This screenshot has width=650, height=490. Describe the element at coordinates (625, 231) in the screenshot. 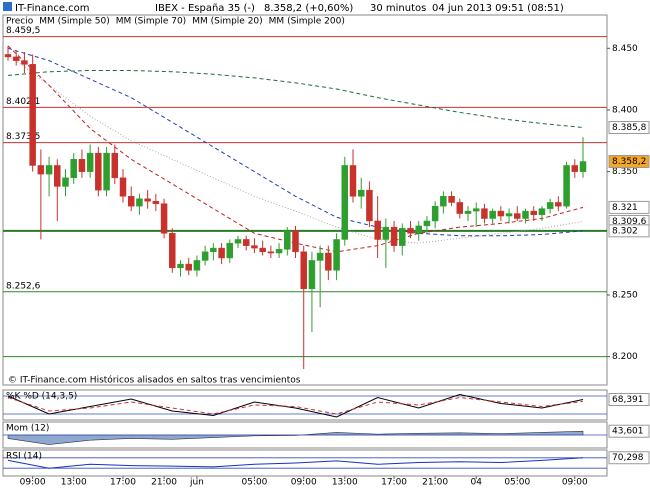

I see `value-label: 8.302` at that location.